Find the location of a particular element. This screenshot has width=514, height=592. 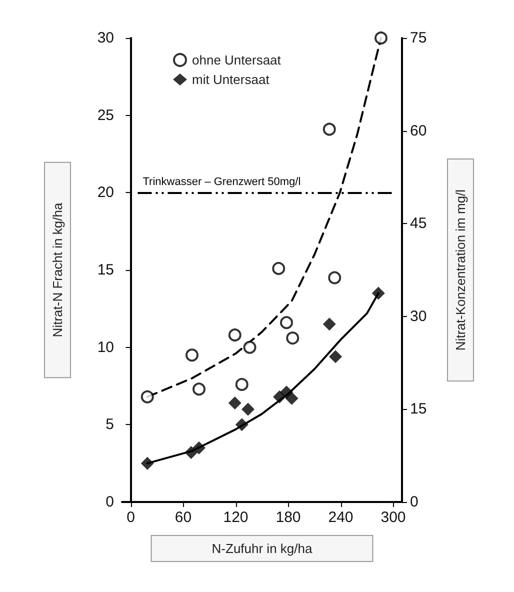

x-axis-title: N-Zufuhr in kg/ha is located at coordinates (262, 548).